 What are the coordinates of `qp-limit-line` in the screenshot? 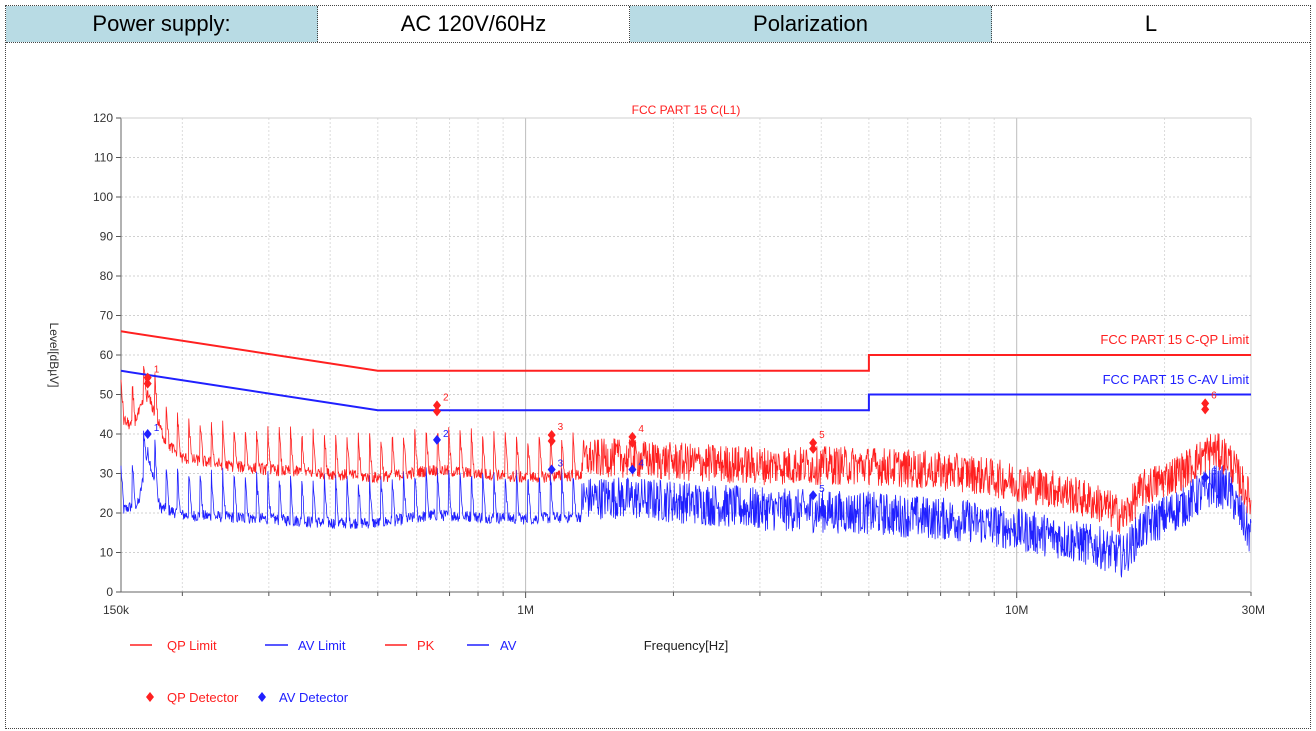 It's located at (685, 351).